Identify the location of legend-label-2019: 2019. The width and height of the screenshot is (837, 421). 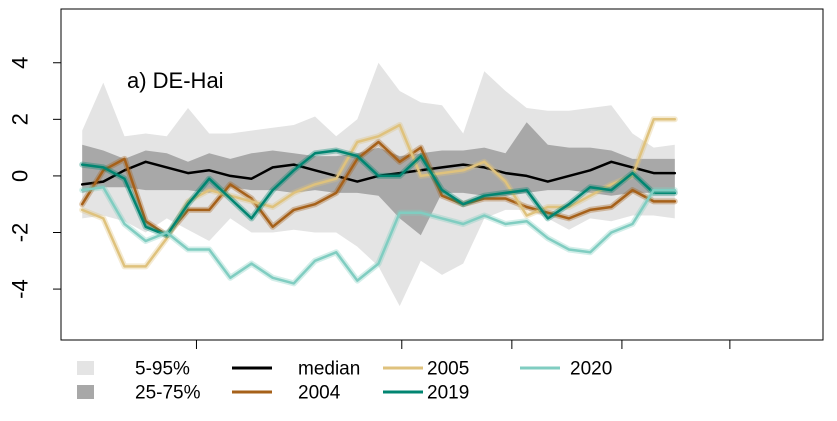
(448, 393).